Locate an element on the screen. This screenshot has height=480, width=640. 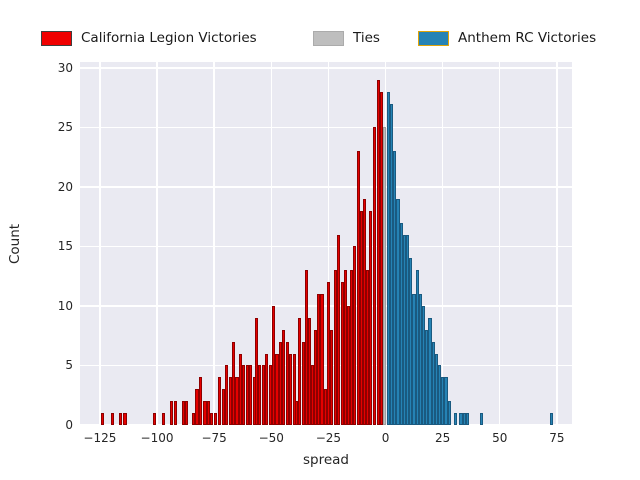
x-tick-label: −125 is located at coordinates (100, 438).